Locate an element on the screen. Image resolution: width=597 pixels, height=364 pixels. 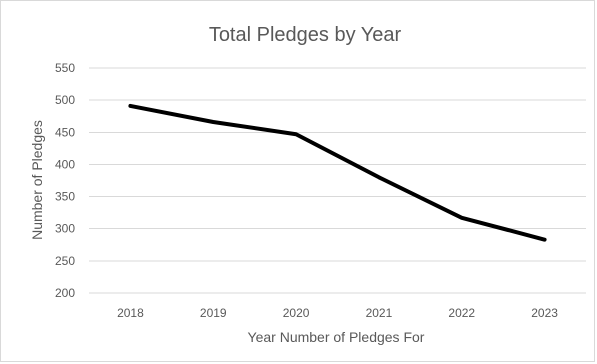
y-axis-title: Number of Pledges is located at coordinates (37, 180).